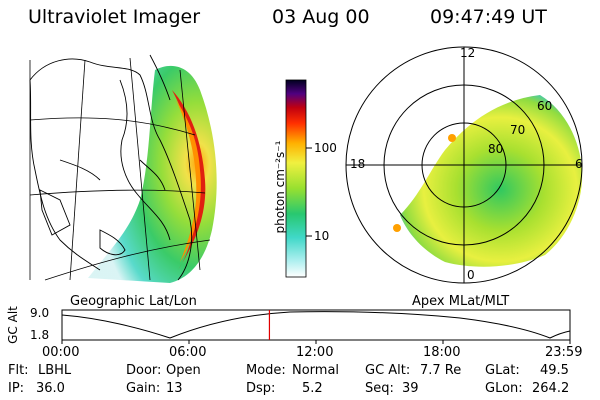 The height and width of the screenshot is (400, 600). Describe the element at coordinates (491, 181) in the screenshot. I see `aurora-polar` at that location.